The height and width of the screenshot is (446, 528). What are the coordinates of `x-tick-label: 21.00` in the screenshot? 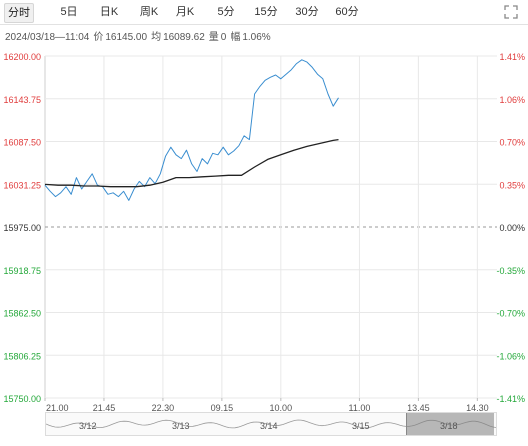 It's located at (57, 408).